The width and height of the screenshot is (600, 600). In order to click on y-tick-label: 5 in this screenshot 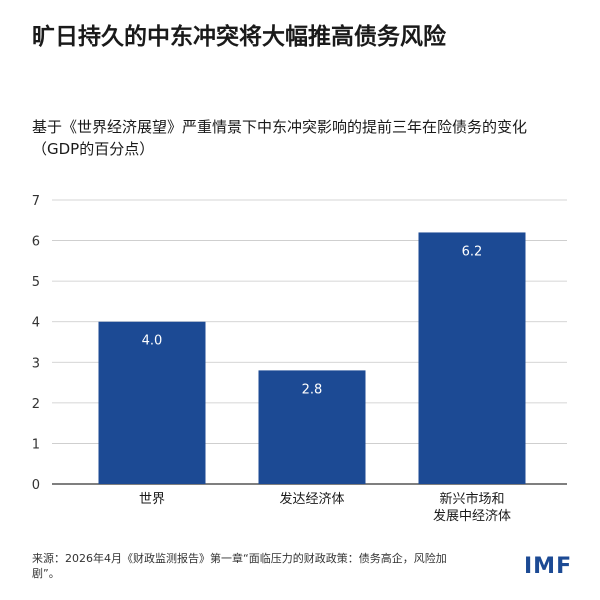, I will do `click(36, 282)`.